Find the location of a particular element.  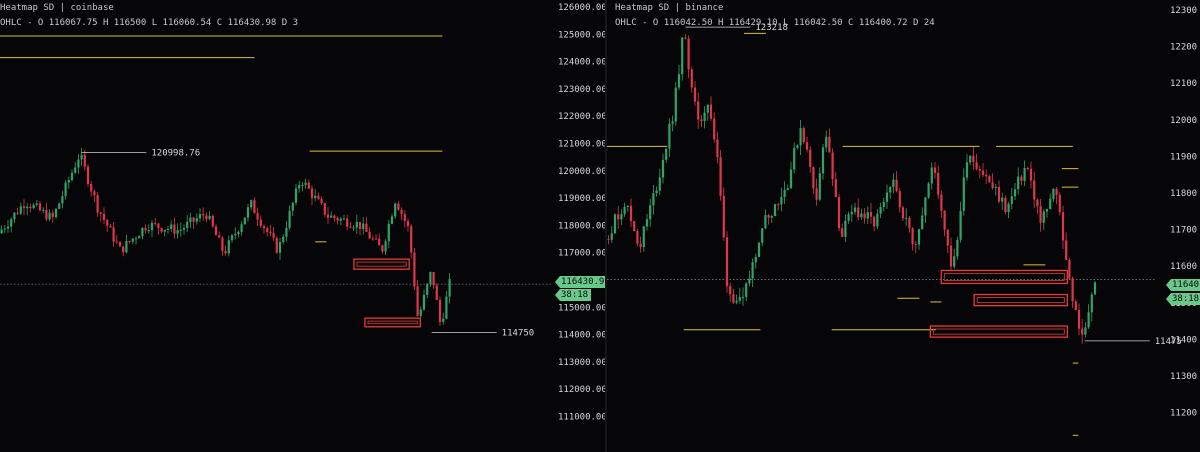

order-block-inner is located at coordinates (998, 331).